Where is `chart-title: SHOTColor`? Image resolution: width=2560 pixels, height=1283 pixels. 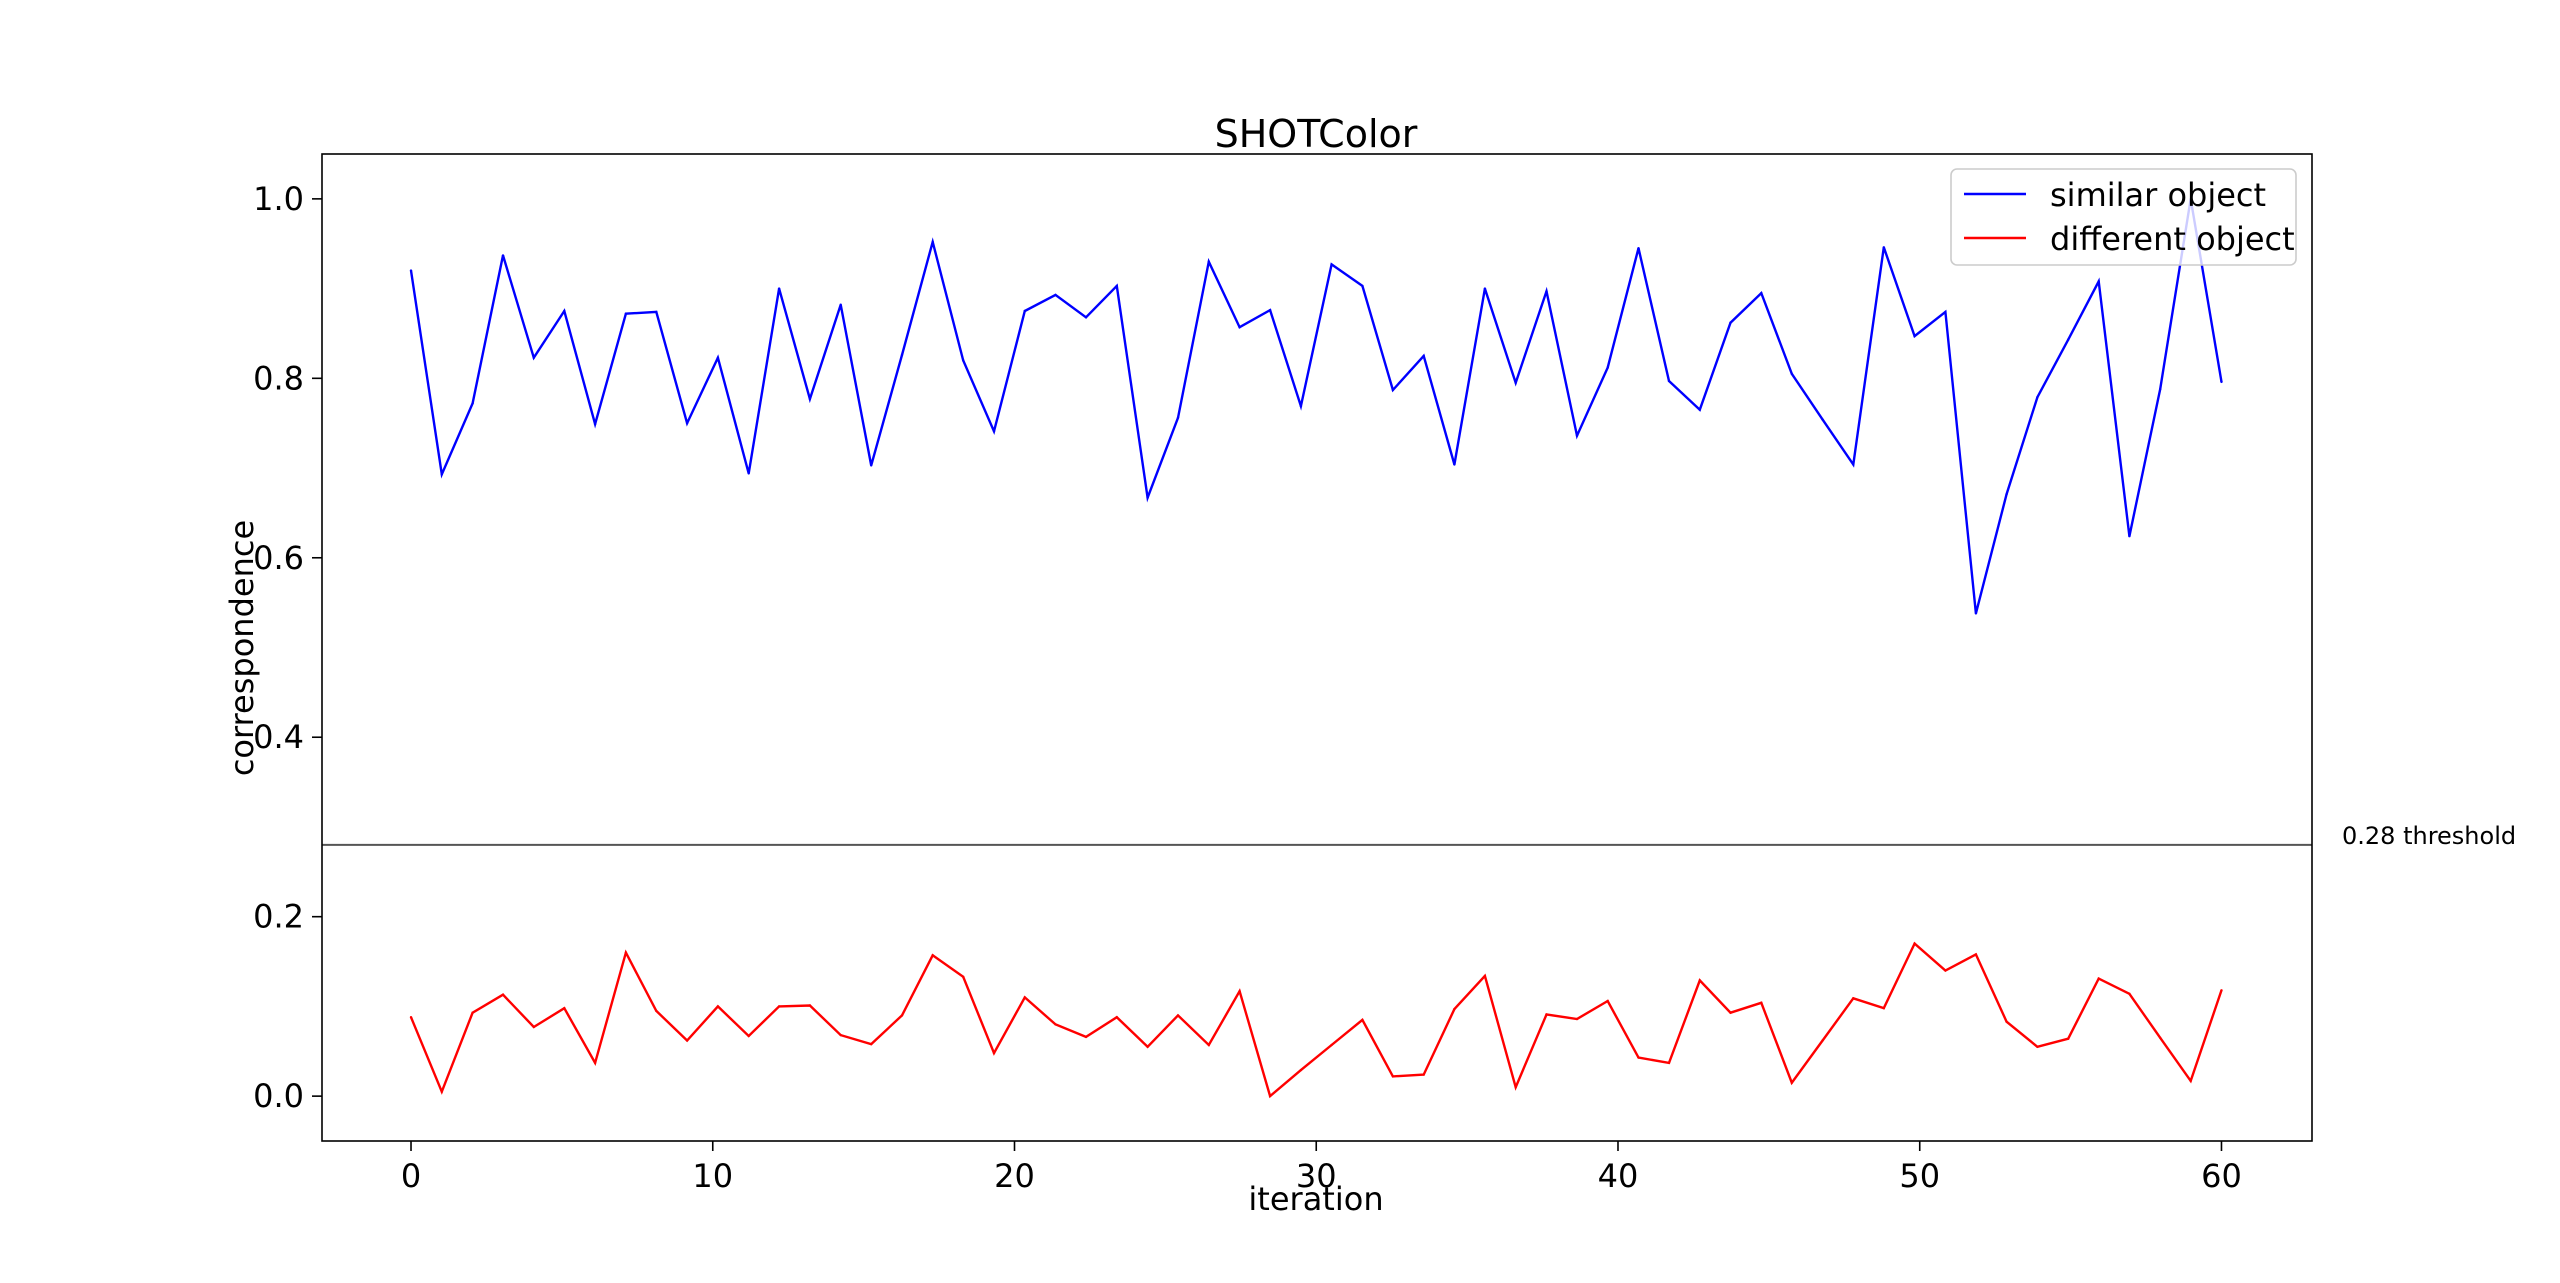 chart-title: SHOTColor is located at coordinates (1316, 134).